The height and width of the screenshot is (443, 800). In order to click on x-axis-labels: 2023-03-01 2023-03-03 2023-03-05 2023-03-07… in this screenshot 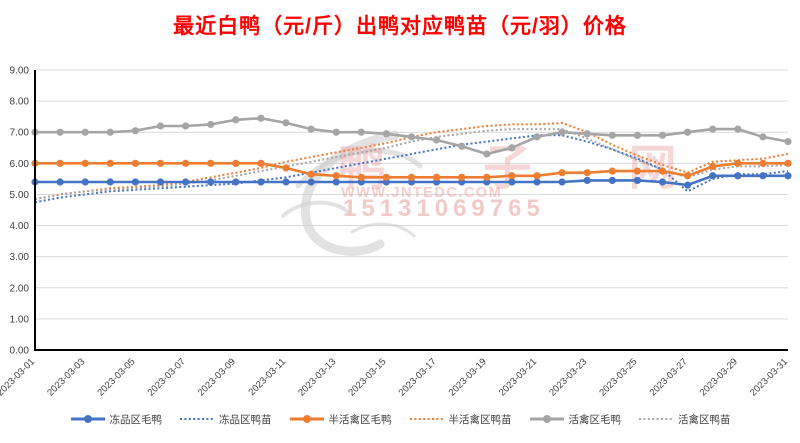, I will do `click(395, 377)`.